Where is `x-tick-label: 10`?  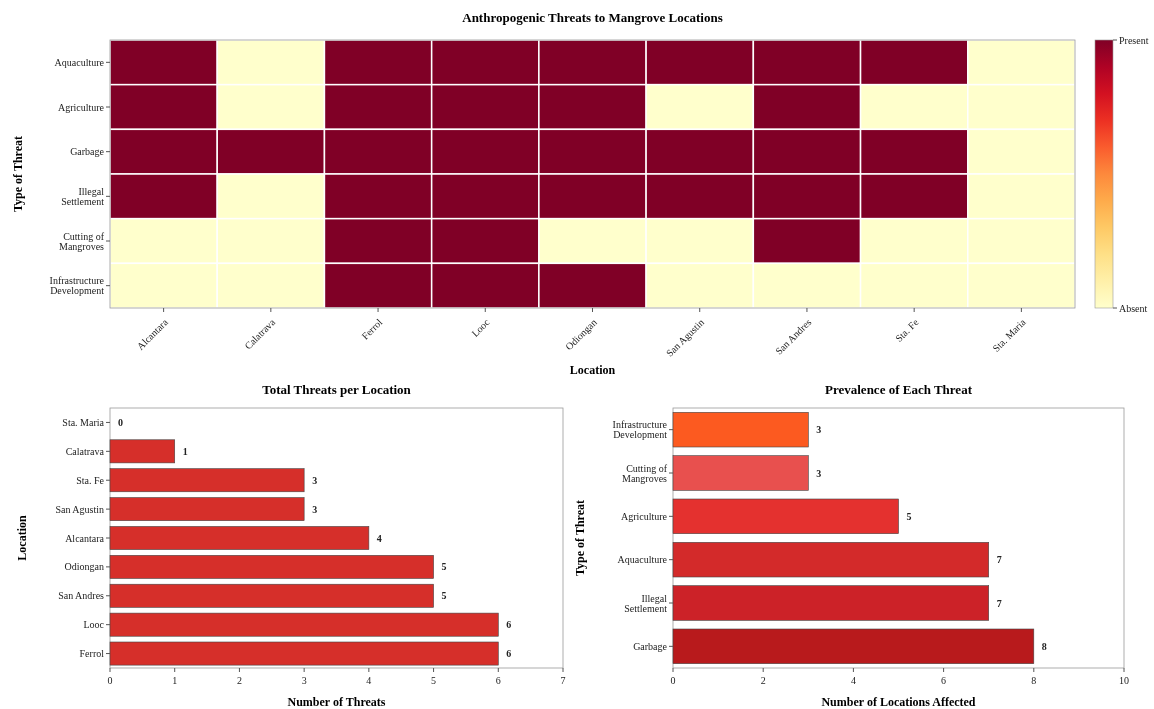 x-tick-label: 10 is located at coordinates (1124, 680).